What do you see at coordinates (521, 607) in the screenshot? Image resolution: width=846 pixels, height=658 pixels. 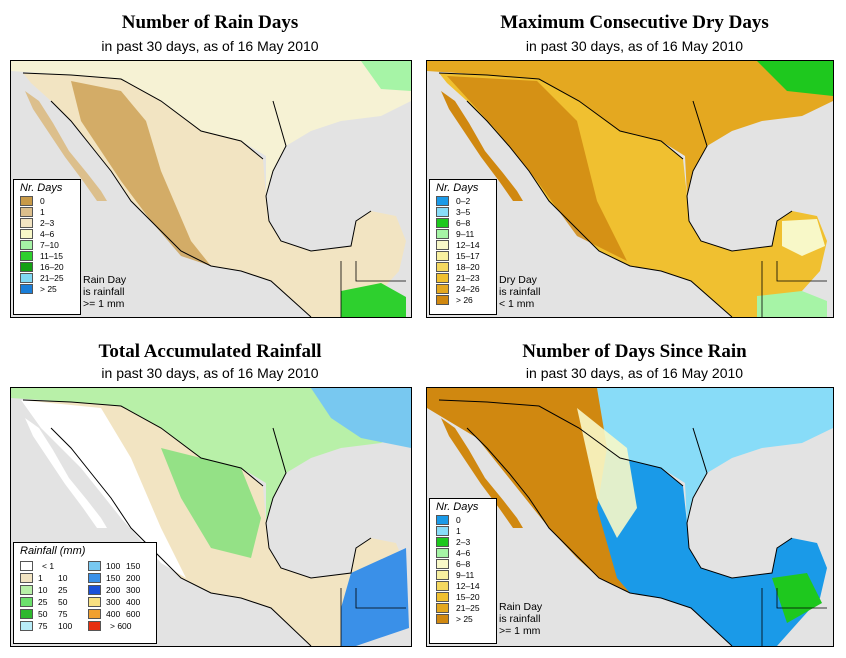 I see `note-line: Rain Day` at bounding box center [521, 607].